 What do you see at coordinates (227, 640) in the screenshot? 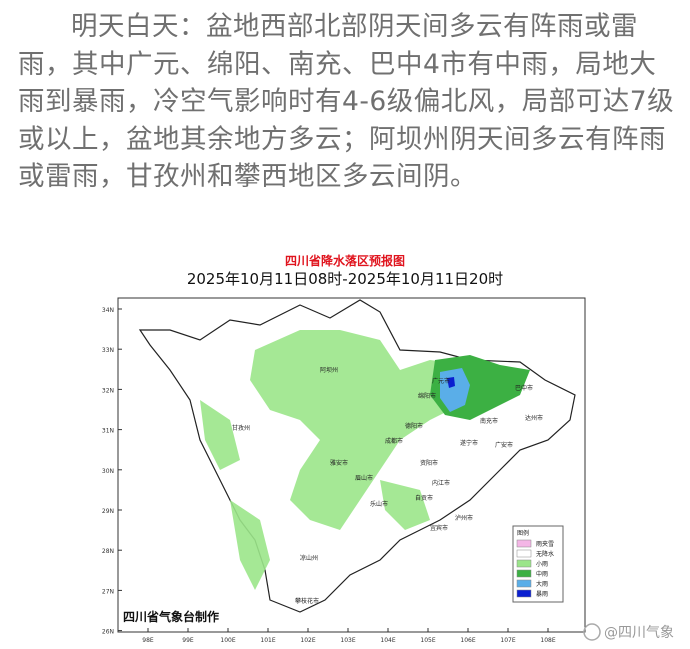
I see `lon-label: 100E` at bounding box center [227, 640].